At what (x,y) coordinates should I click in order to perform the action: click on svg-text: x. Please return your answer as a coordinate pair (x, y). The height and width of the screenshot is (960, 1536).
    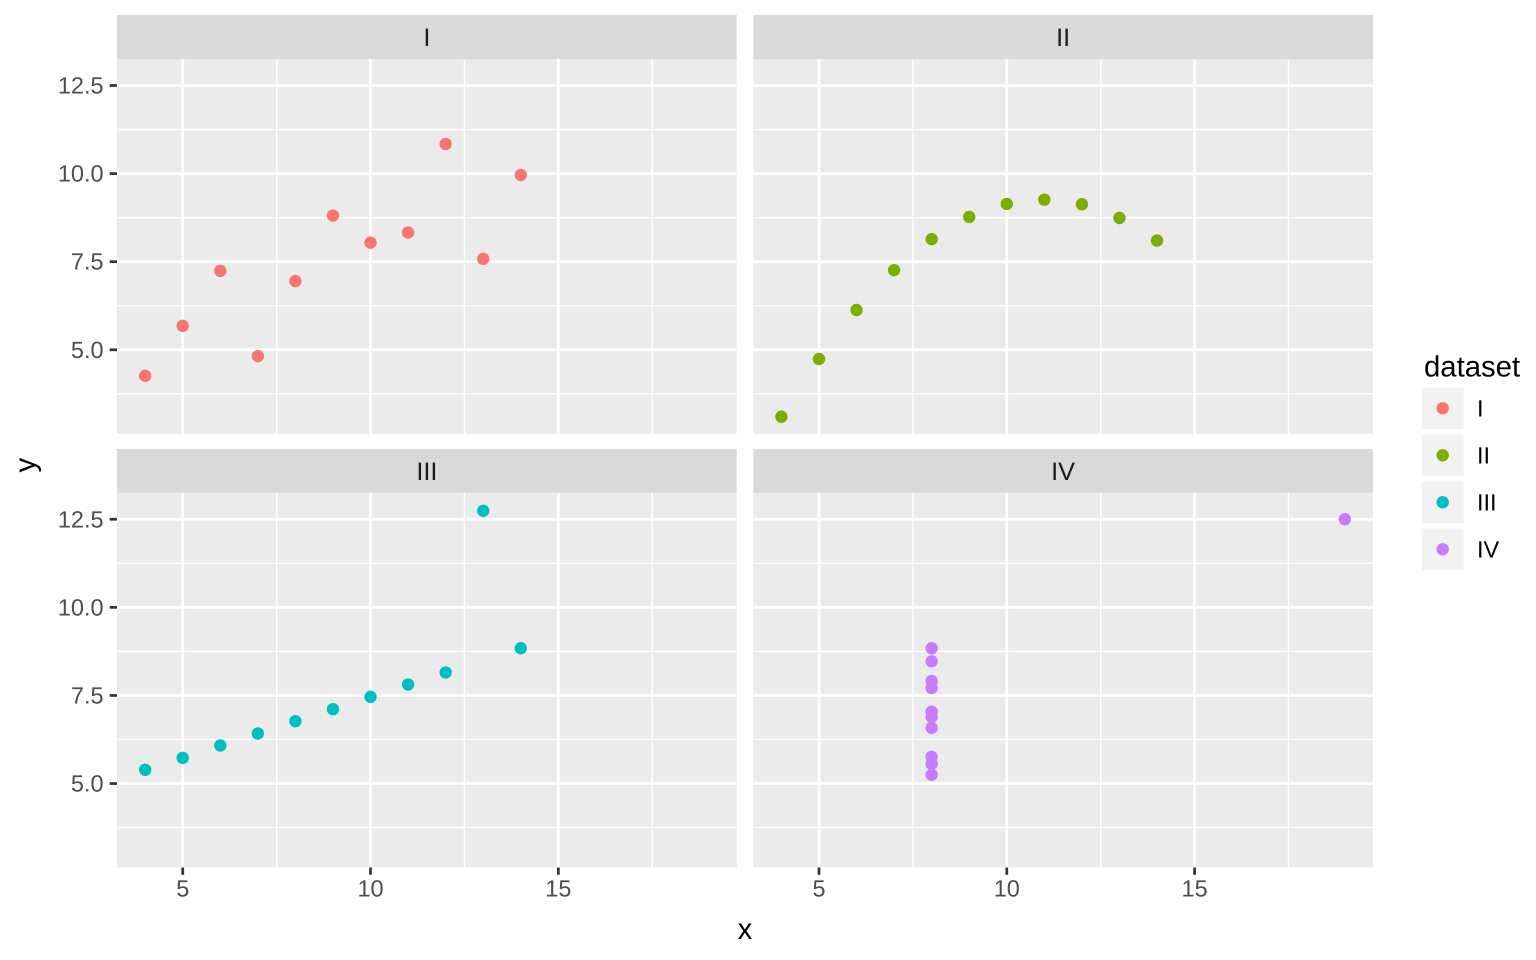
    Looking at the image, I should click on (745, 929).